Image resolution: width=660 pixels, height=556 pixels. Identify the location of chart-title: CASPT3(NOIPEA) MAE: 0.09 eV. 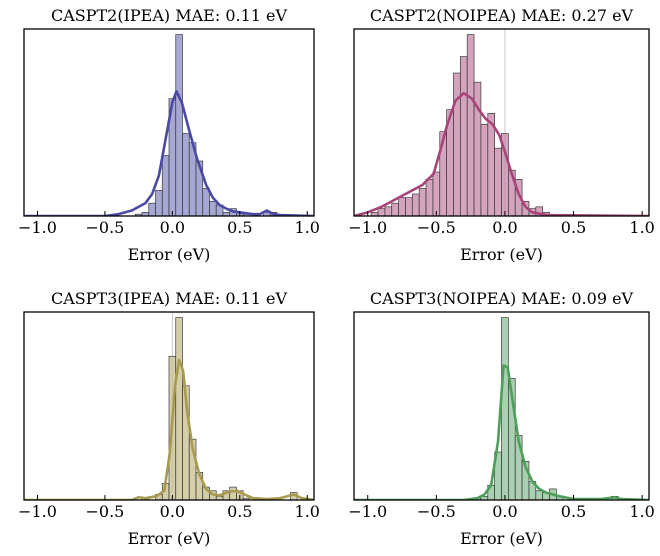
(502, 298).